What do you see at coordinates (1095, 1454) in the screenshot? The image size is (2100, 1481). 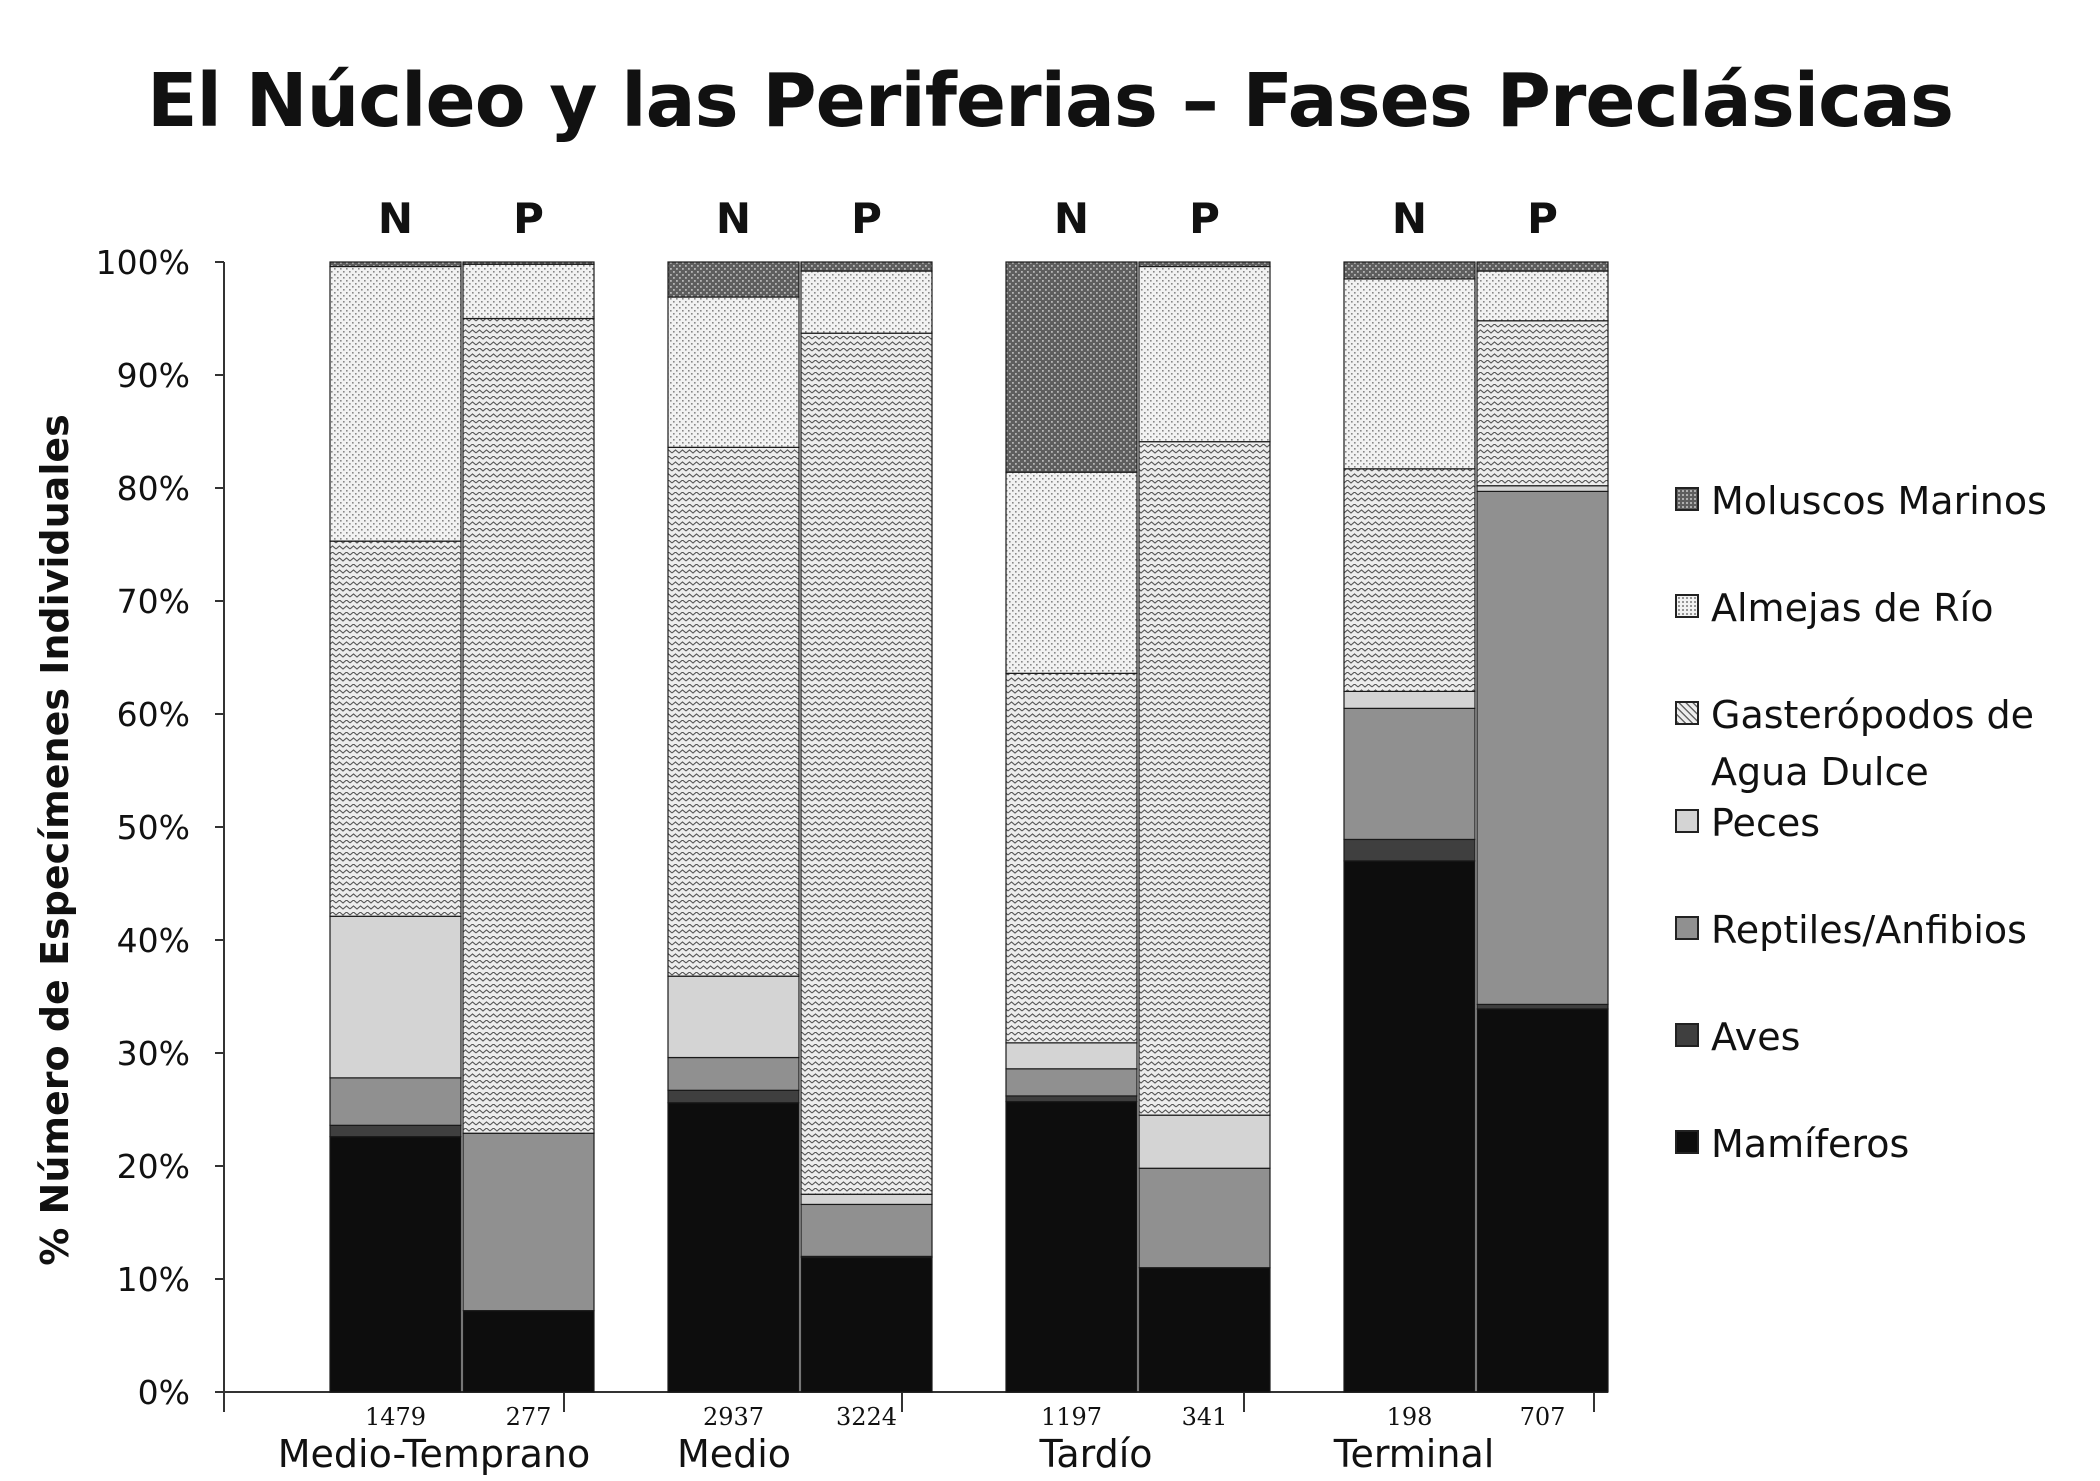 I see `x-category-label: Tardío` at bounding box center [1095, 1454].